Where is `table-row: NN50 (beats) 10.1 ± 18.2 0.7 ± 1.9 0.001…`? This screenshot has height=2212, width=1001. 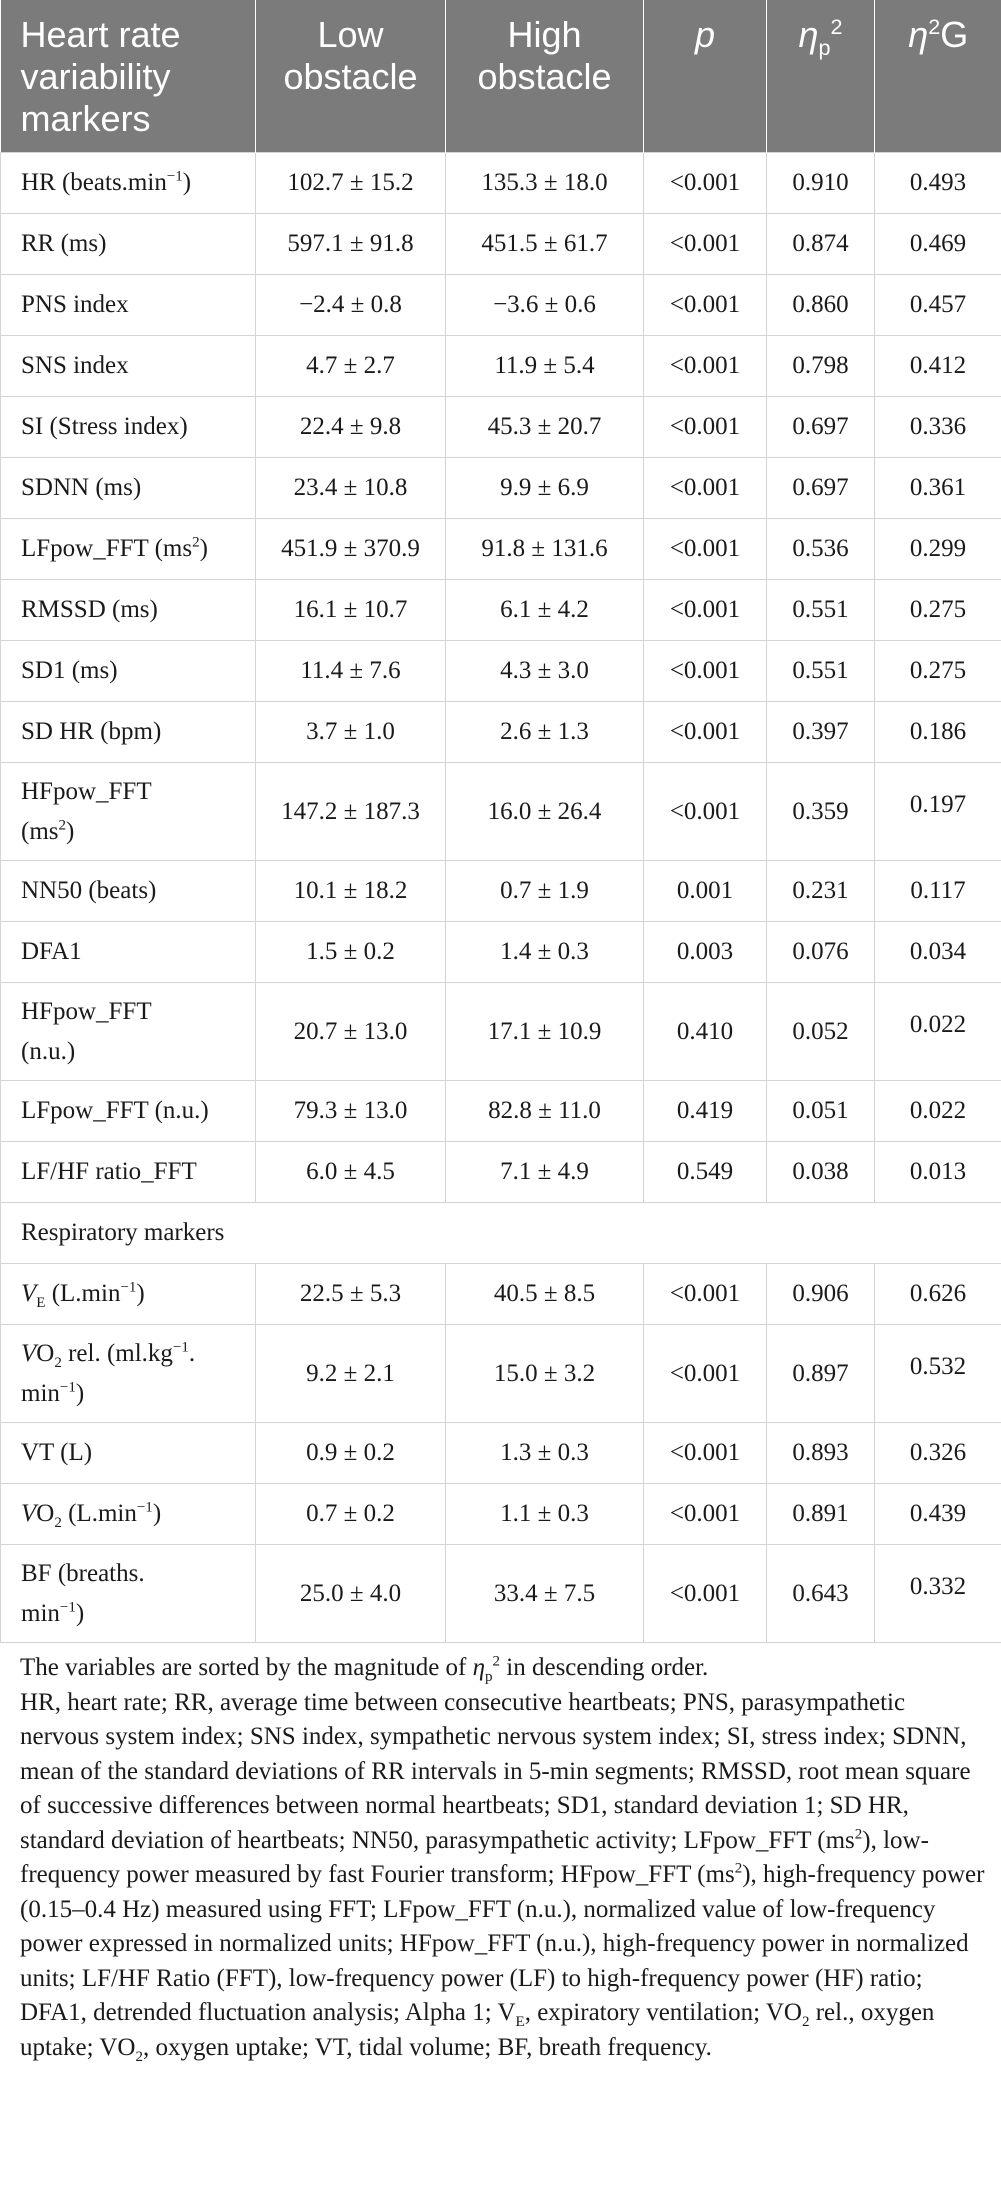 table-row: NN50 (beats) 10.1 ± 18.2 0.7 ± 1.9 0.001… is located at coordinates (500, 891).